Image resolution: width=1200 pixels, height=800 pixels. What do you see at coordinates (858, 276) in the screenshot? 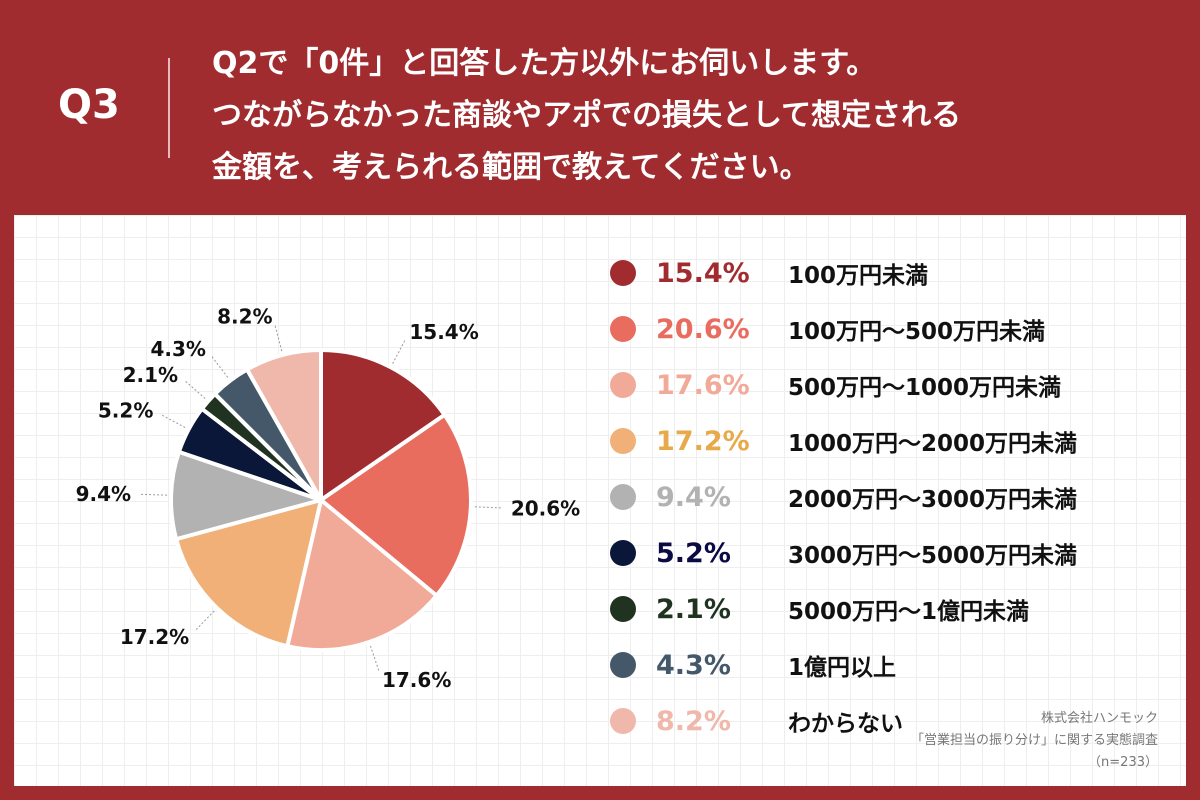
I see `legend-label: 100万円未満` at bounding box center [858, 276].